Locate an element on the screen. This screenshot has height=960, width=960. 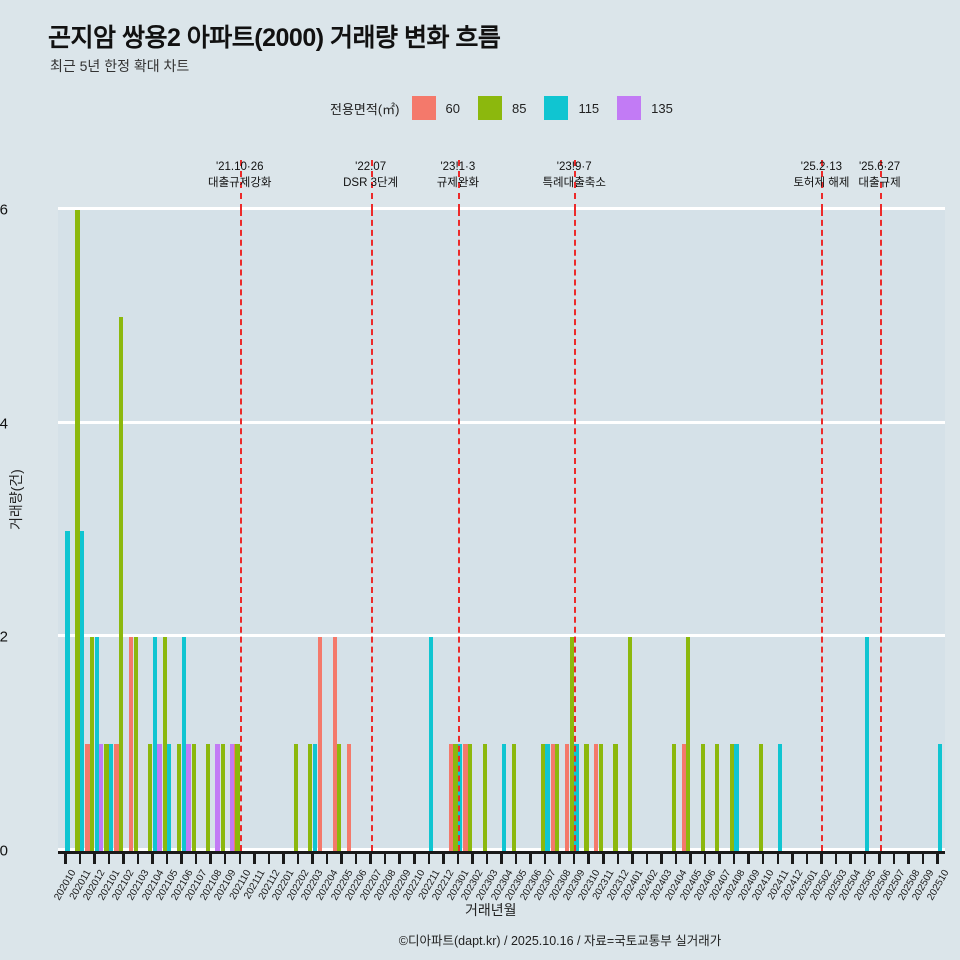
legend-item-60: 60 is located at coordinates (444, 108).